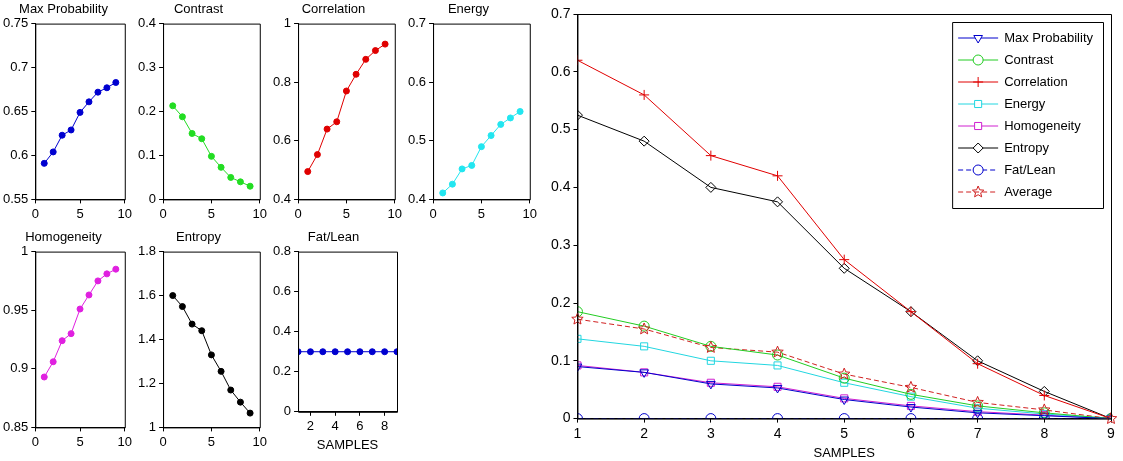 This screenshot has height=461, width=1123. What do you see at coordinates (1030, 169) in the screenshot?
I see `legend-label: Fat/Lean` at bounding box center [1030, 169].